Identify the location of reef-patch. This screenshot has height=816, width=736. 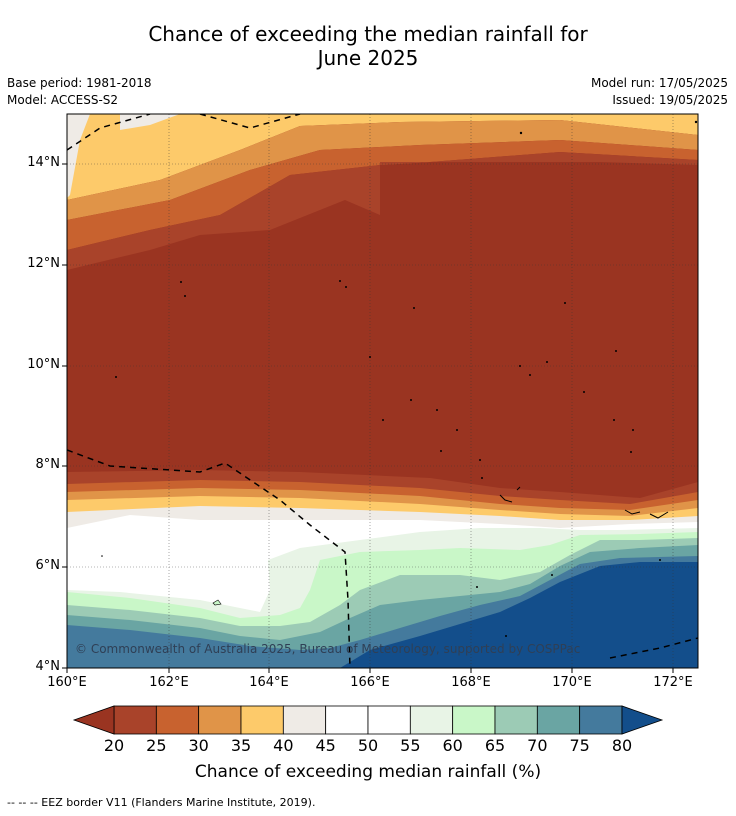
(217, 602).